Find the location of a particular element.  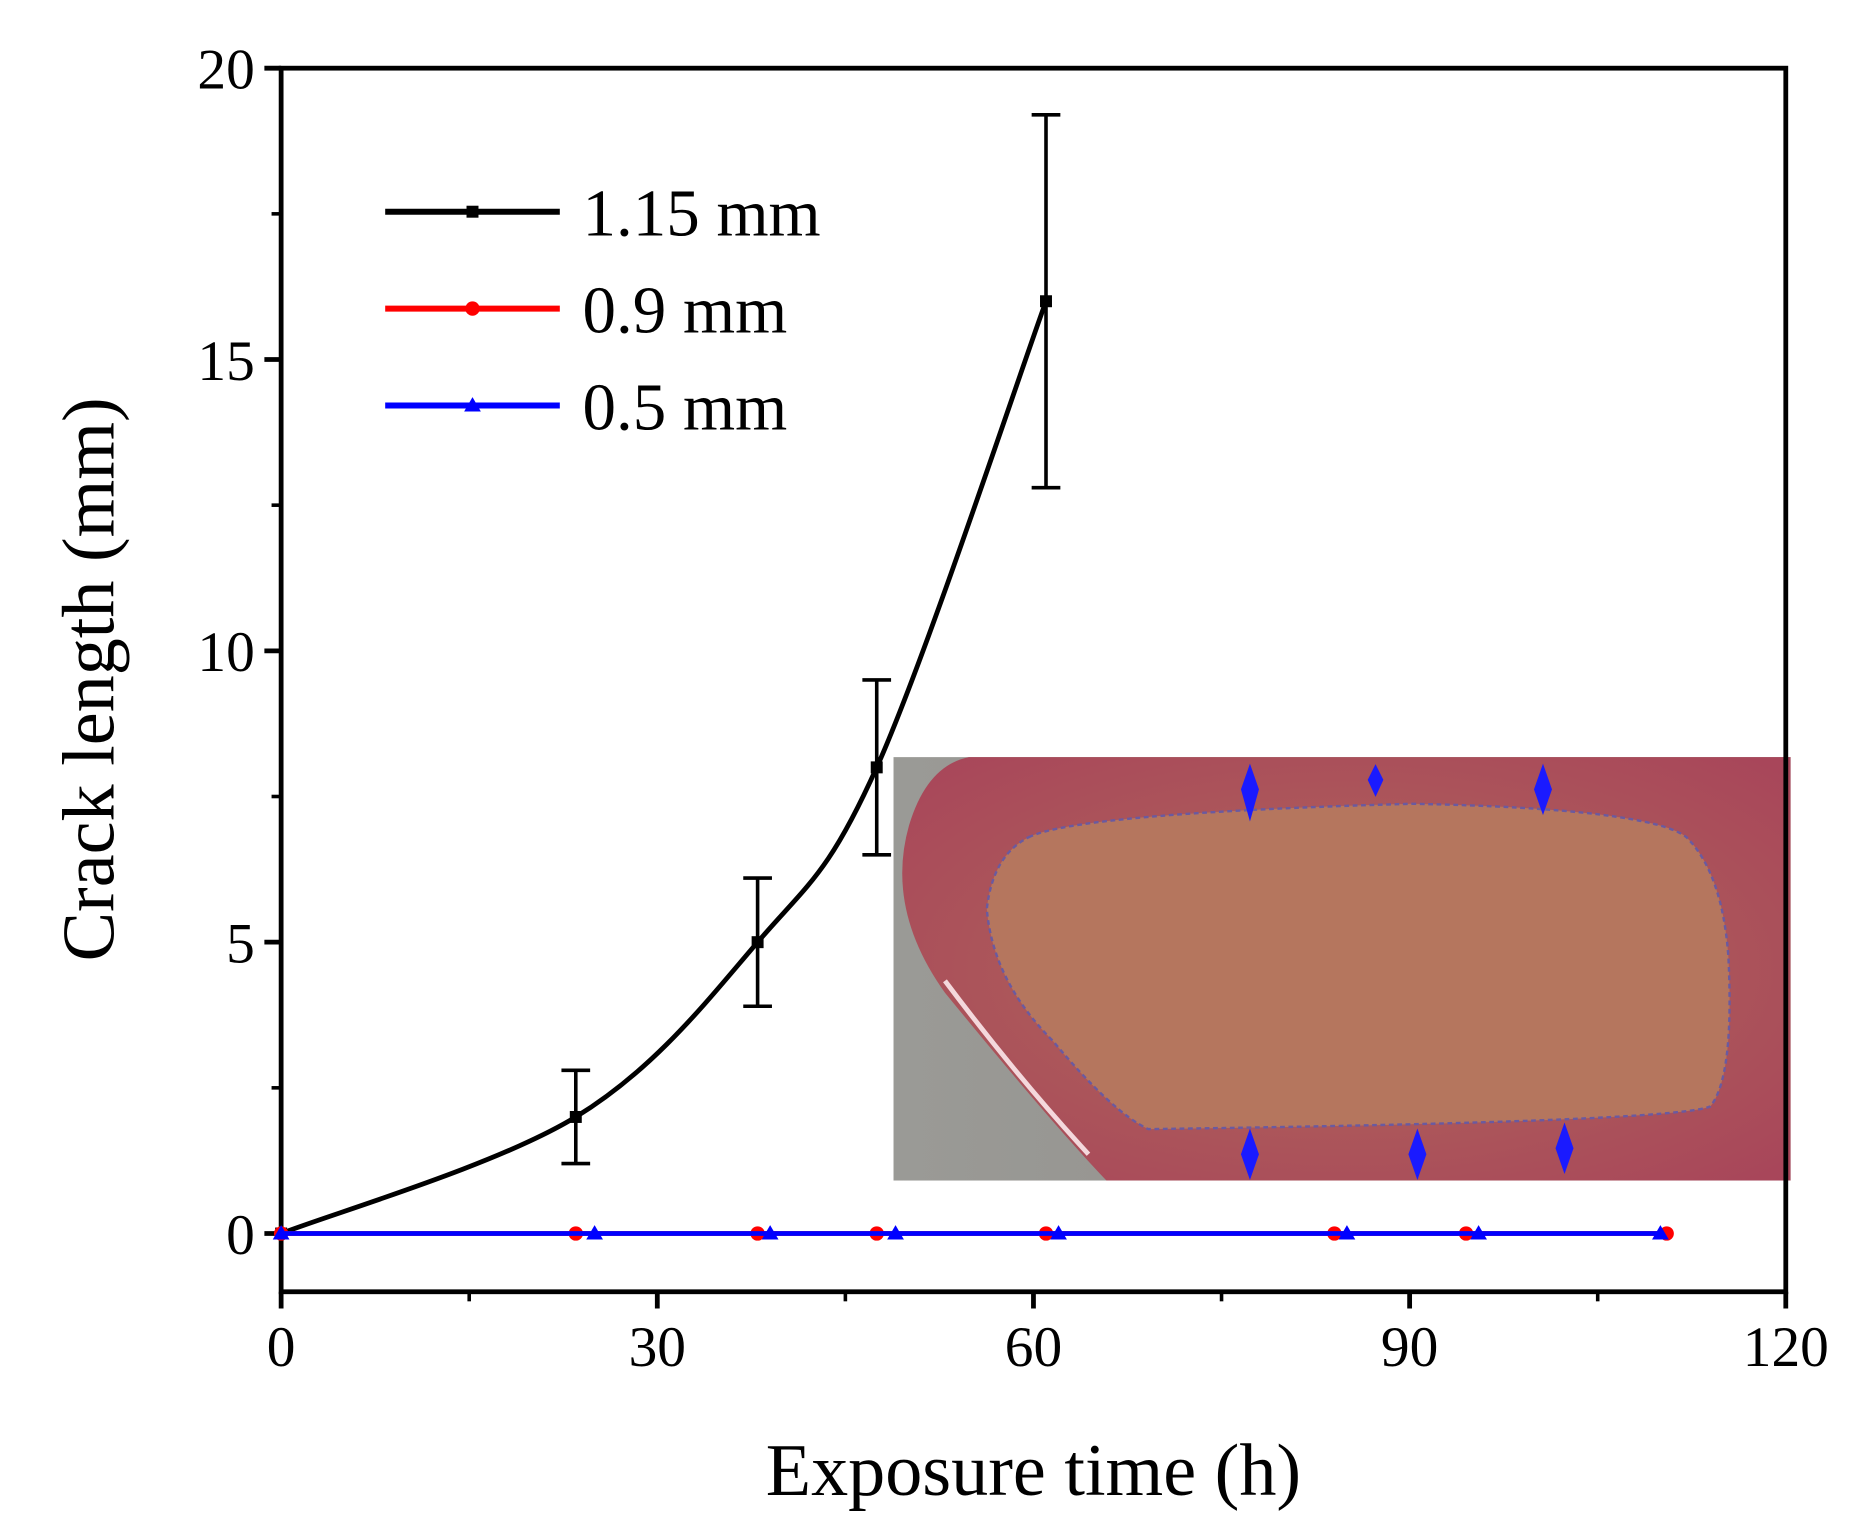

y-tick-label: 5 is located at coordinates (240, 944).